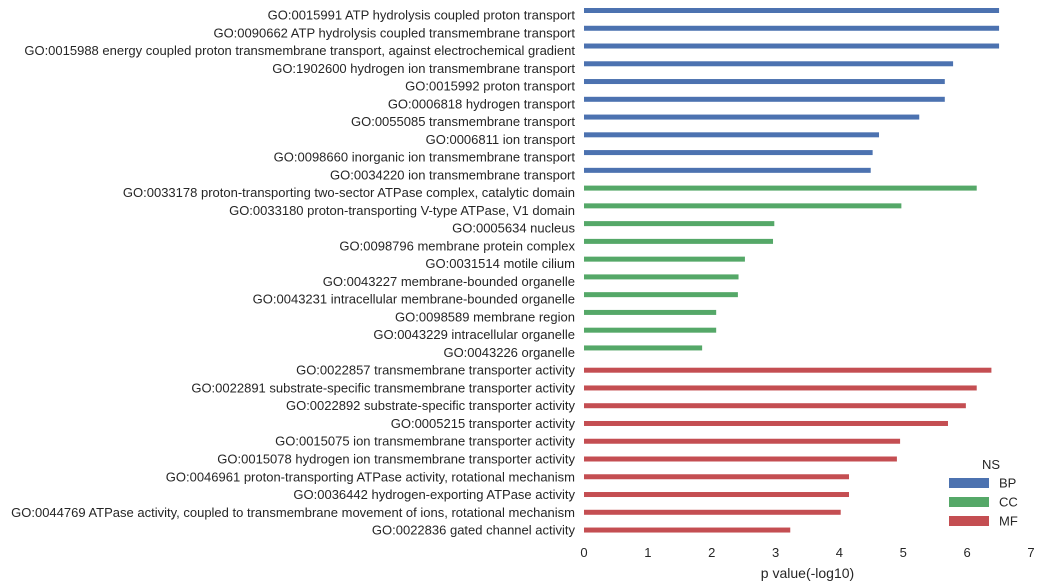 This screenshot has height=587, width=1041. What do you see at coordinates (967, 552) in the screenshot?
I see `x-tick-label: 6` at bounding box center [967, 552].